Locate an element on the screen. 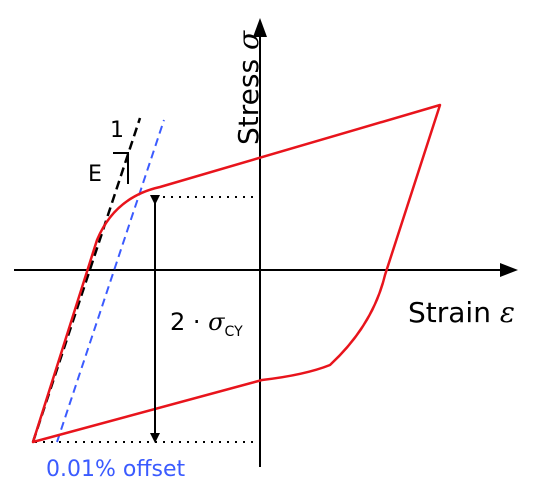  stress-symbol: σ is located at coordinates (248, 40).